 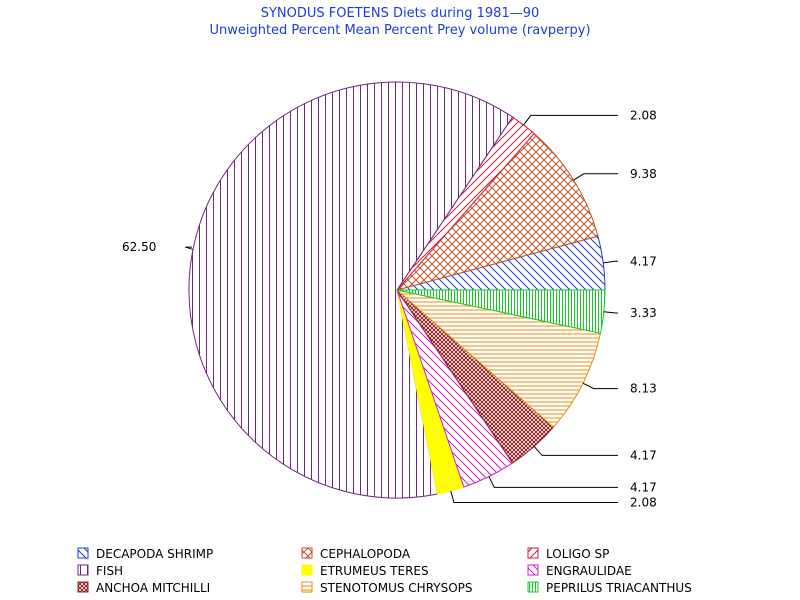 What do you see at coordinates (577, 554) in the screenshot?
I see `legend-label: LOLIGO SP` at bounding box center [577, 554].